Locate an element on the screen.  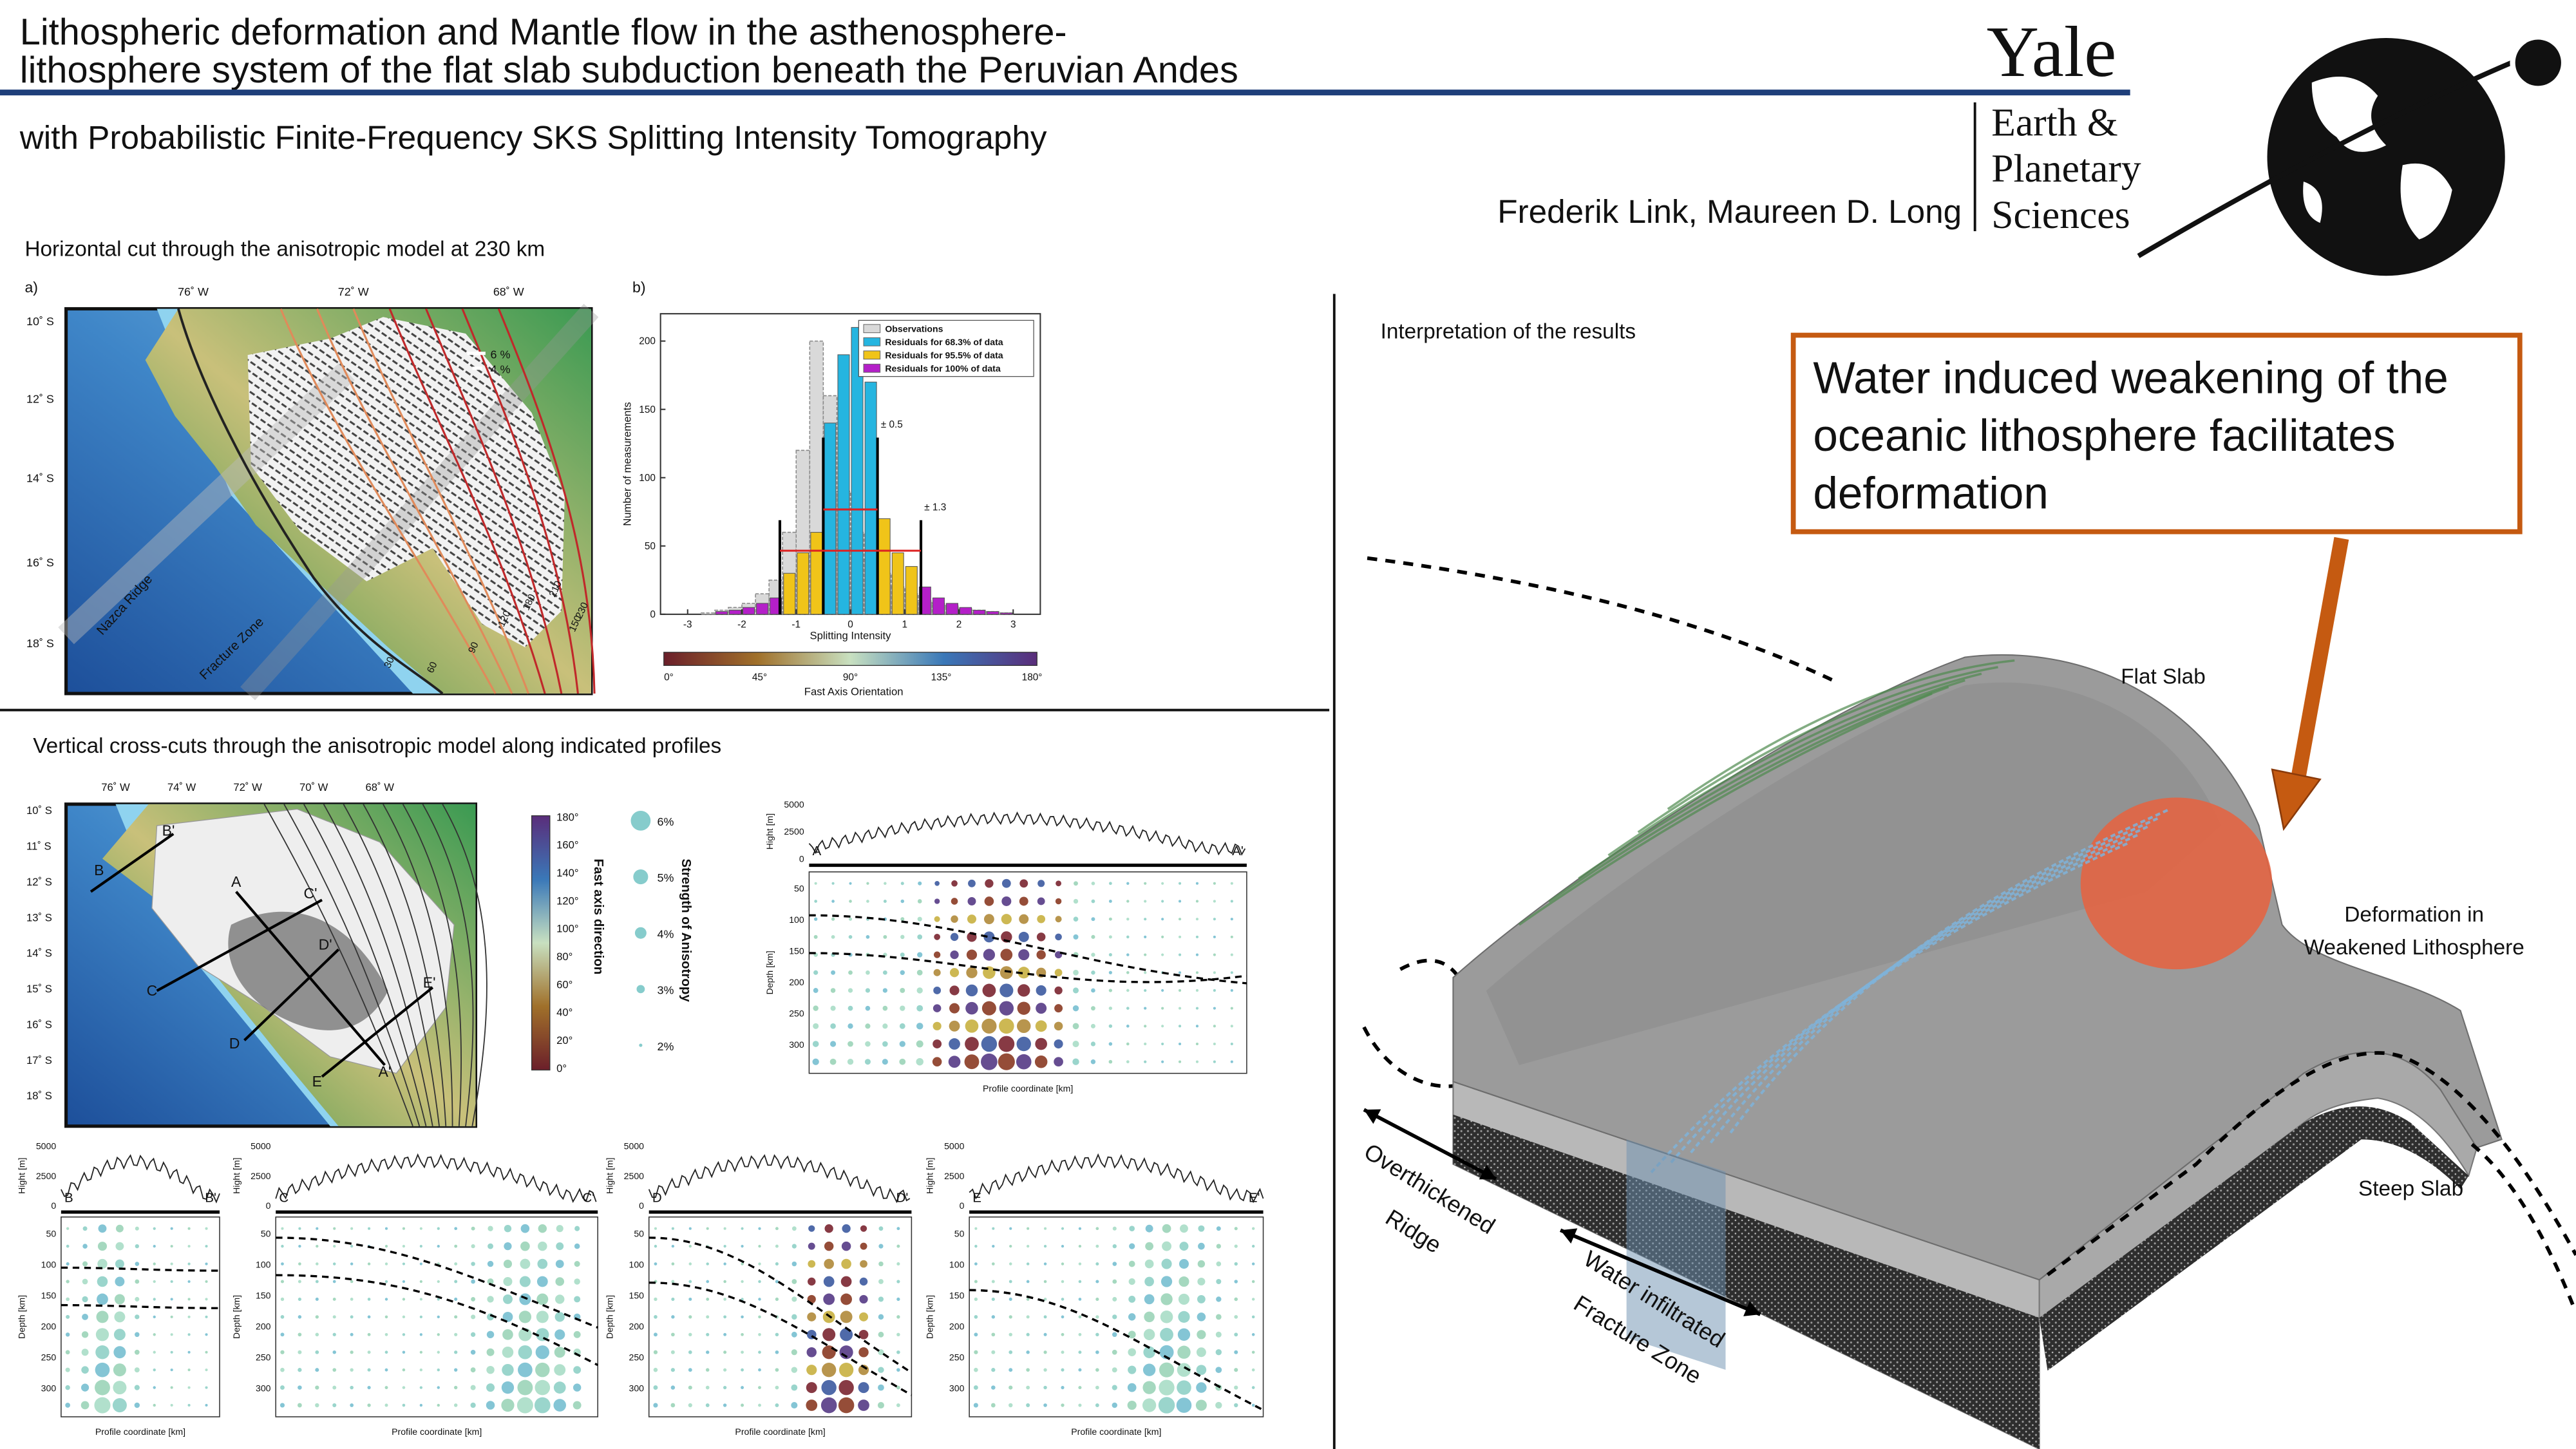
size-legend-label: 3% is located at coordinates (666, 990).